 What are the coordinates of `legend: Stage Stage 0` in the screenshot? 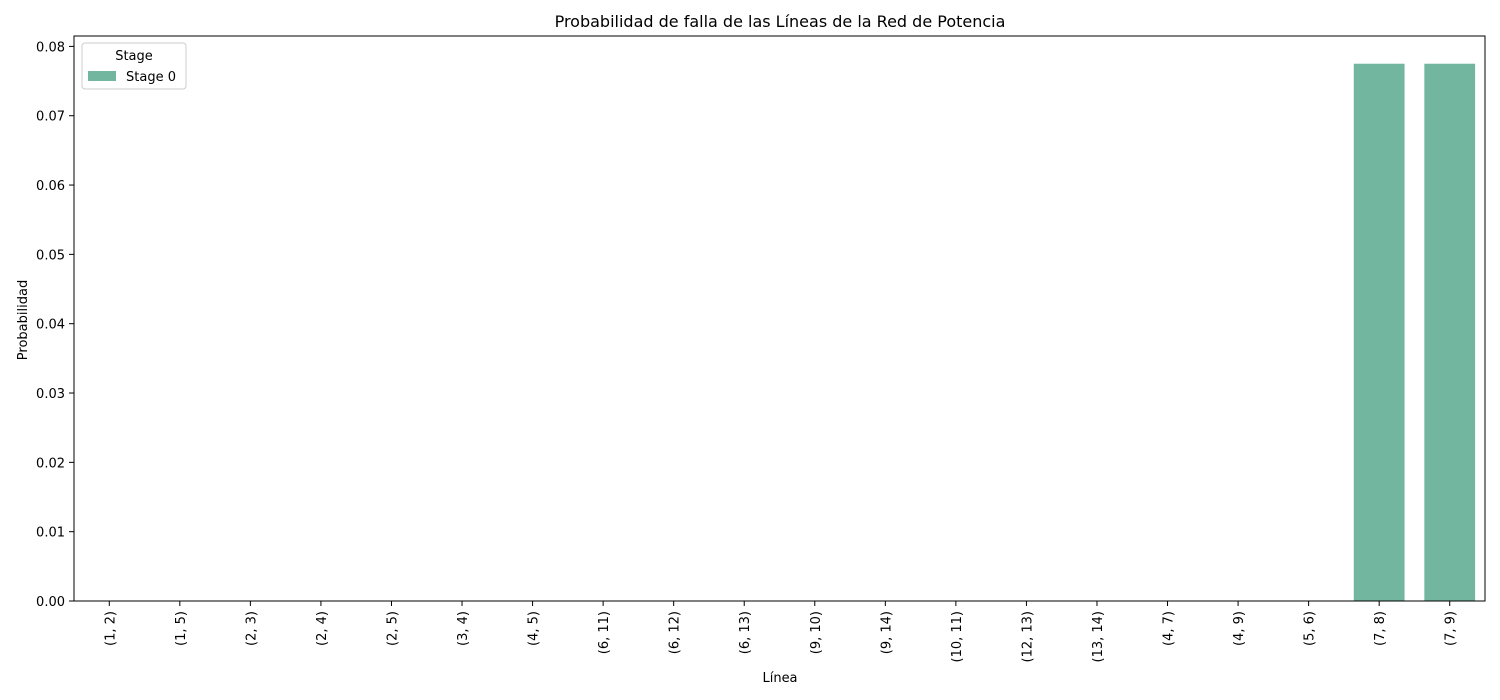 It's located at (134, 66).